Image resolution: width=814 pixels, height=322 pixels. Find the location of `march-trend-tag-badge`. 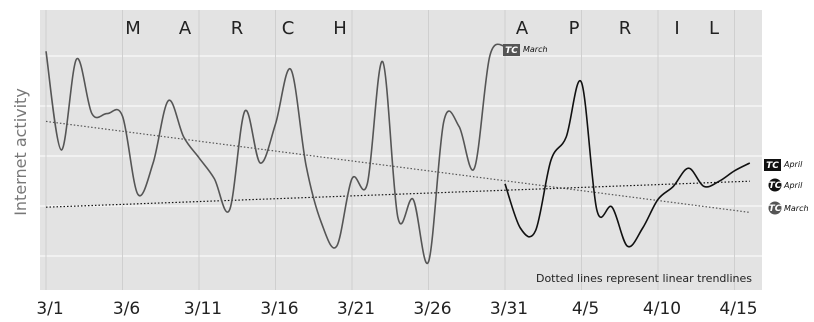

march-trend-tag-badge is located at coordinates (775, 208).